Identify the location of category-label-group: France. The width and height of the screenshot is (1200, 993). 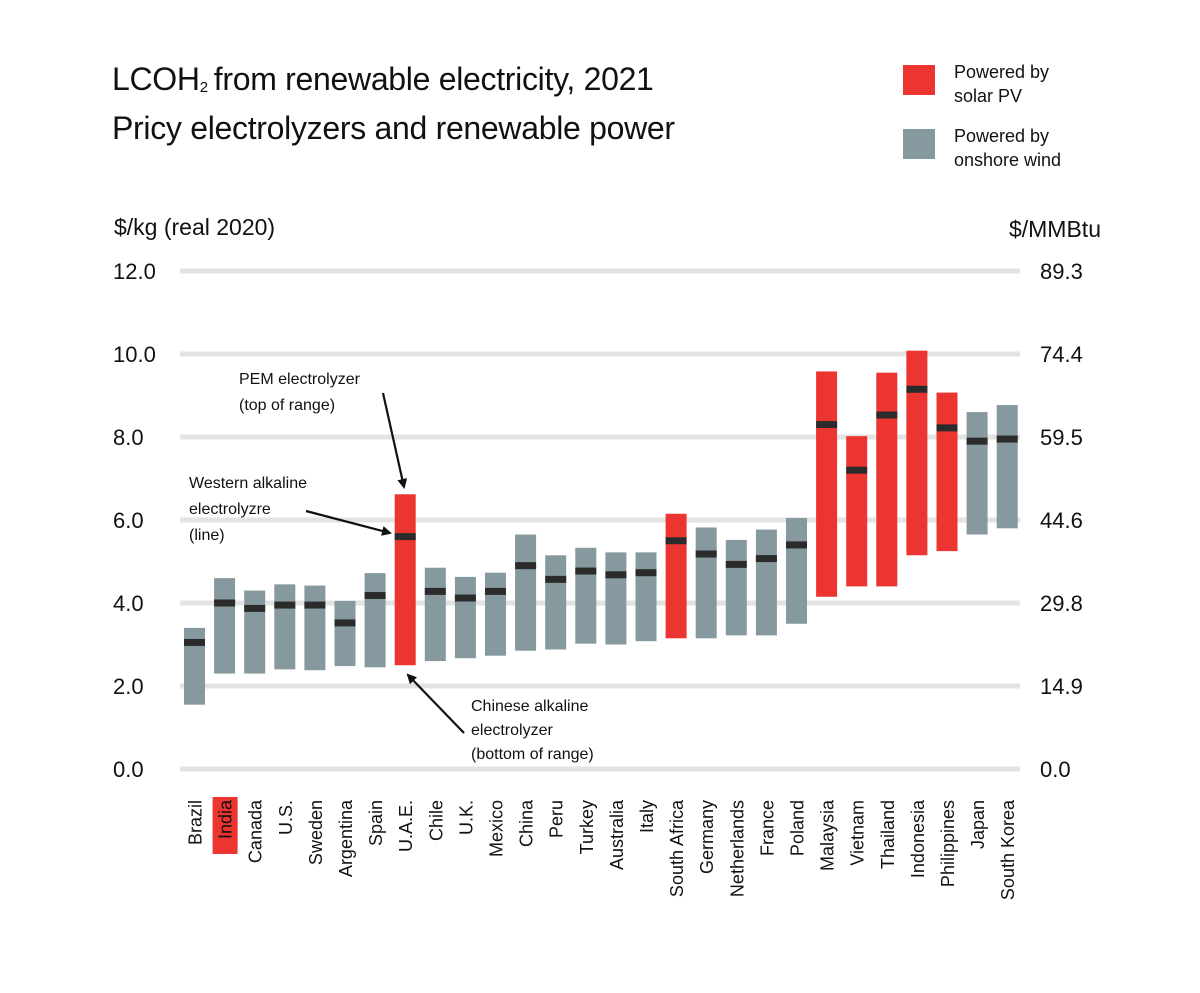
(767, 828).